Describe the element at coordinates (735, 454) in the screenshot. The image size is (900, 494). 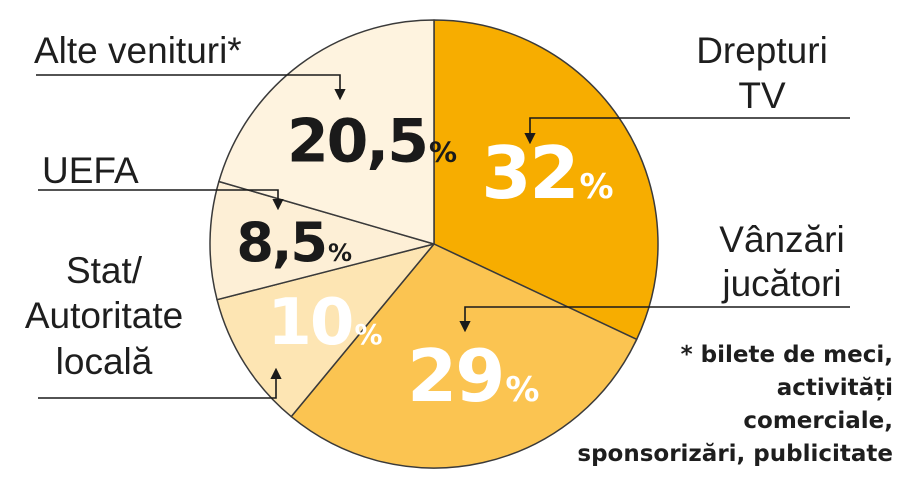
I see `footnote-line4: sponsorizări, publicitate` at that location.